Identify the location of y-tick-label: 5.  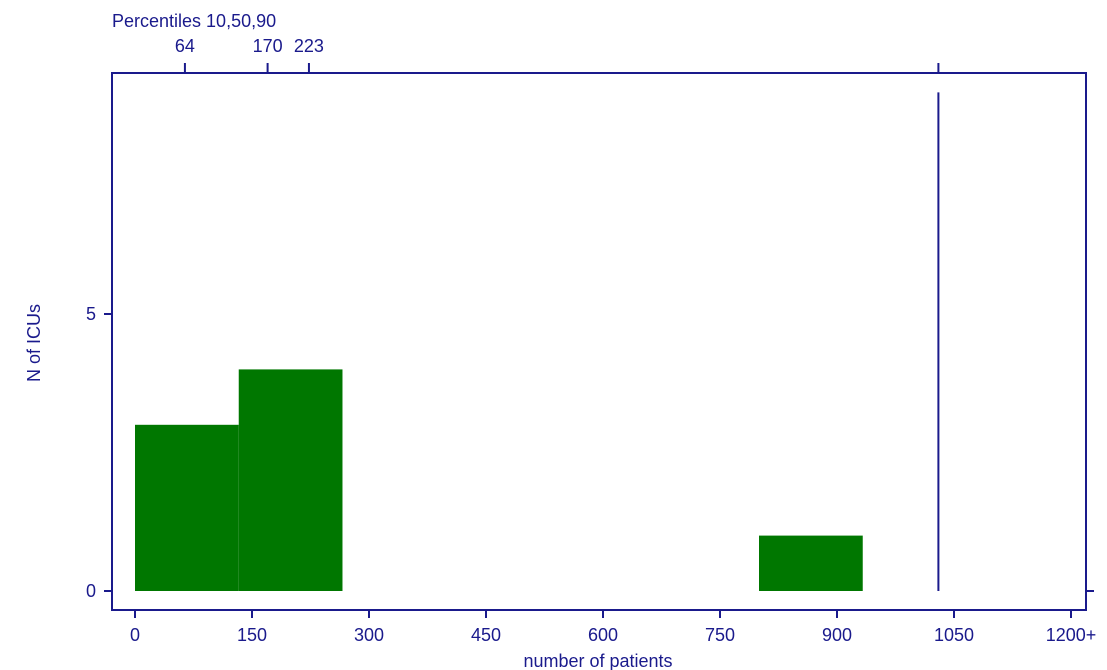
(91, 314).